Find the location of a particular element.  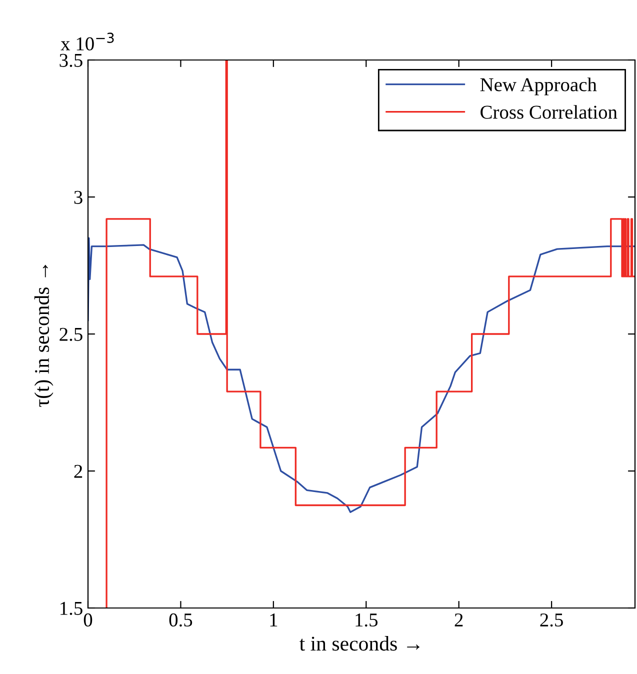

x-tick-label: 1 is located at coordinates (274, 620).